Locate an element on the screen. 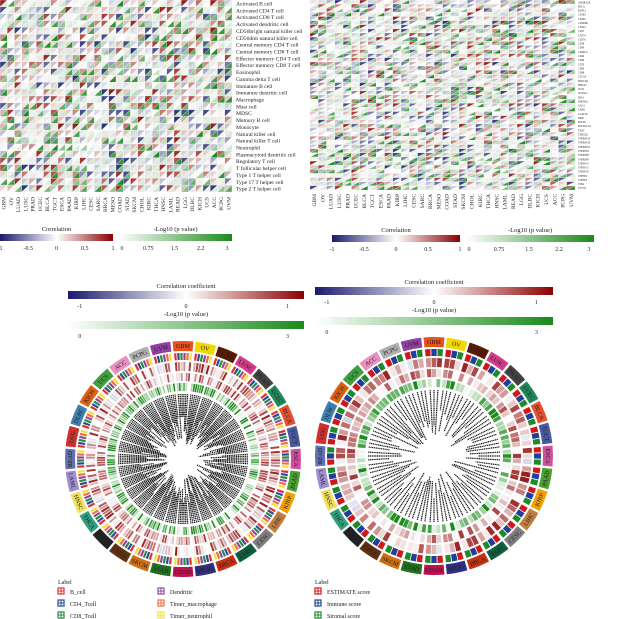 The height and width of the screenshot is (619, 620). column-label: KICH is located at coordinates (200, 203).